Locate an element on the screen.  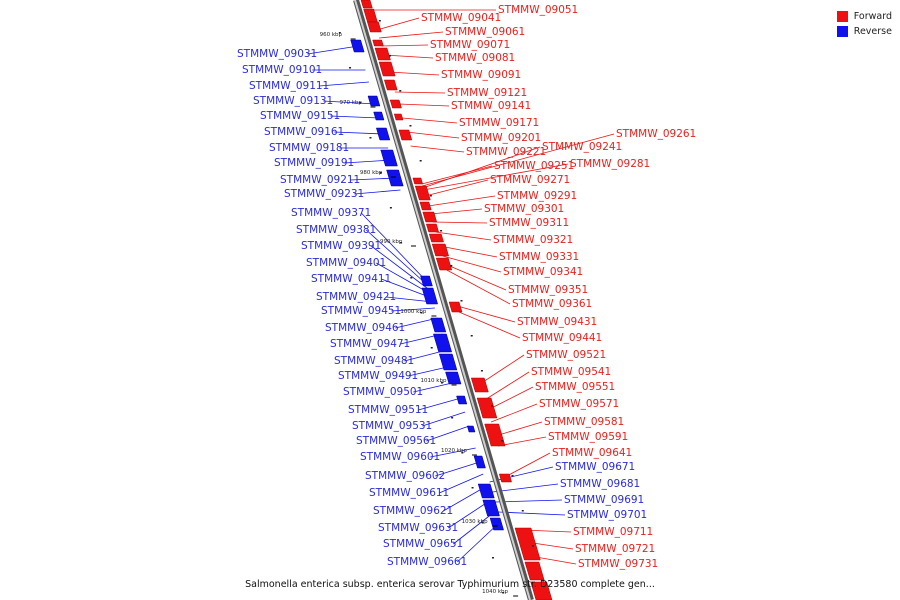
forward-gene-label: STMMW_09121 is located at coordinates (487, 93).